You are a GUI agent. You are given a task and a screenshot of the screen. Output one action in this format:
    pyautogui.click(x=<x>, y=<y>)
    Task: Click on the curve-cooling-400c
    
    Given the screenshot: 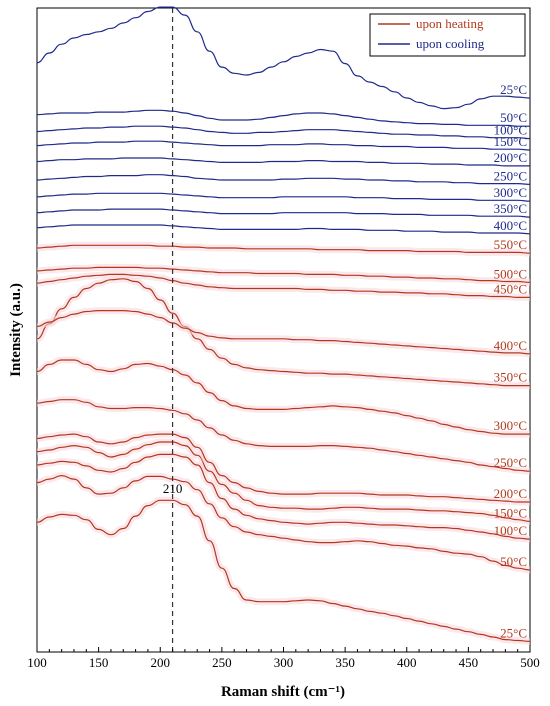 What is the action you would take?
    pyautogui.click(x=283, y=229)
    